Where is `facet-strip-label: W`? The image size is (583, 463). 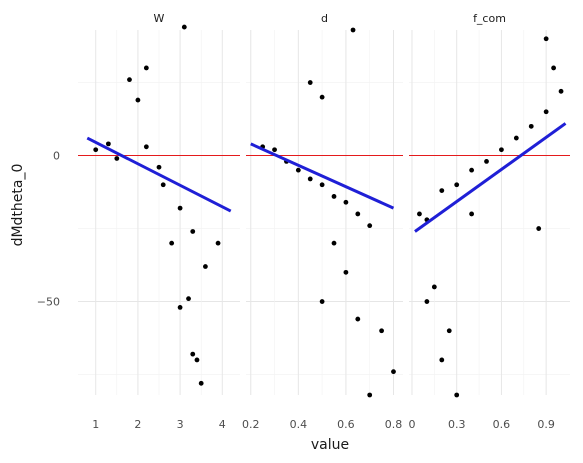
facet-strip-label: W is located at coordinates (159, 18).